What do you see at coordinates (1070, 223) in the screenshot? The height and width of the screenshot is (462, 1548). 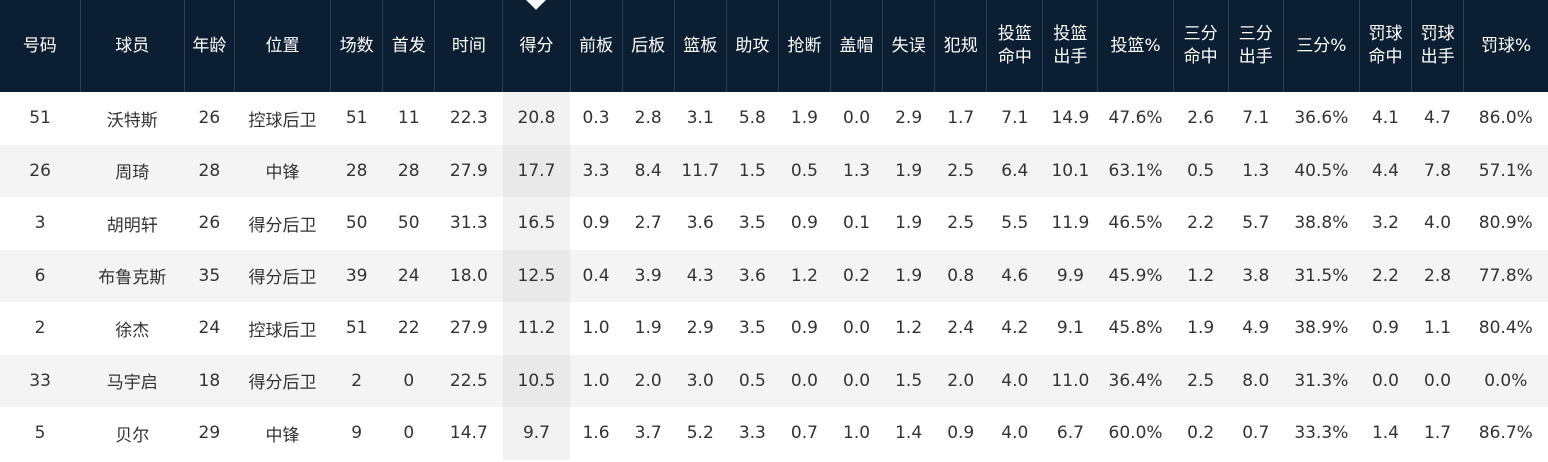 I see `cell-fga: 11.9` at bounding box center [1070, 223].